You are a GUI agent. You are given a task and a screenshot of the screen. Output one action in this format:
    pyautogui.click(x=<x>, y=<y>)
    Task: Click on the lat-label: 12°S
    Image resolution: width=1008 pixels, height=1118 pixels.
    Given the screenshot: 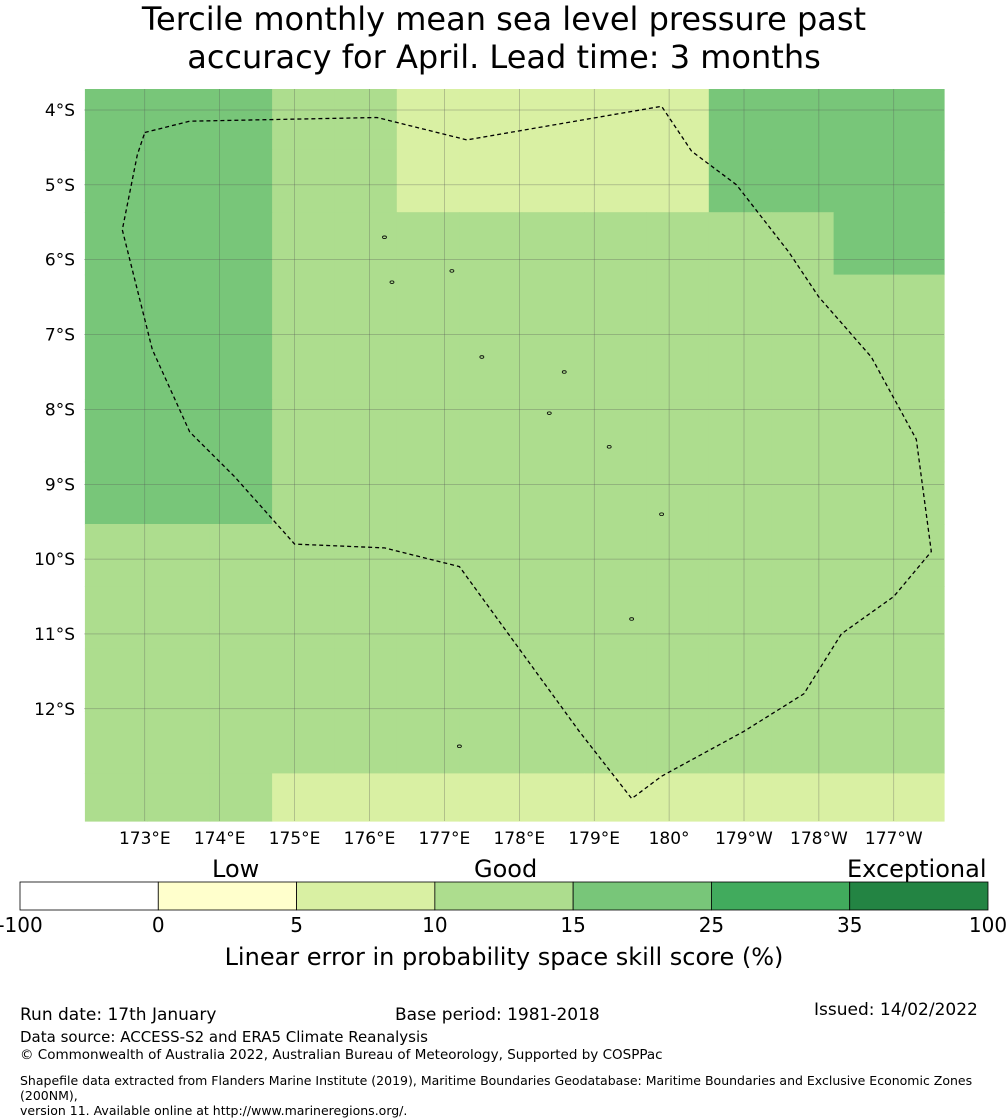 What is the action you would take?
    pyautogui.click(x=54, y=710)
    